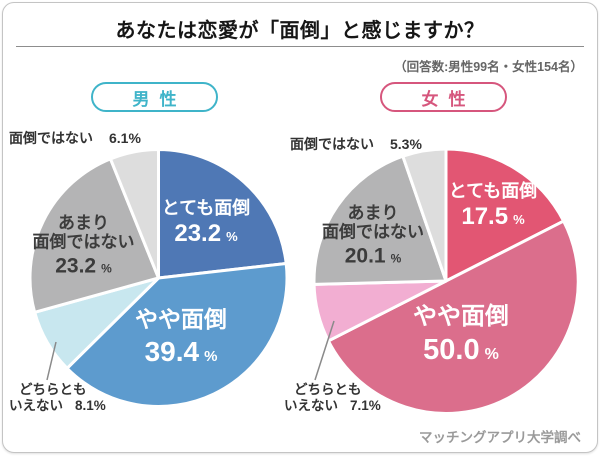 The height and width of the screenshot is (457, 600). What do you see at coordinates (159, 99) in the screenshot?
I see `male-group-badge-label: 男性` at bounding box center [159, 99].